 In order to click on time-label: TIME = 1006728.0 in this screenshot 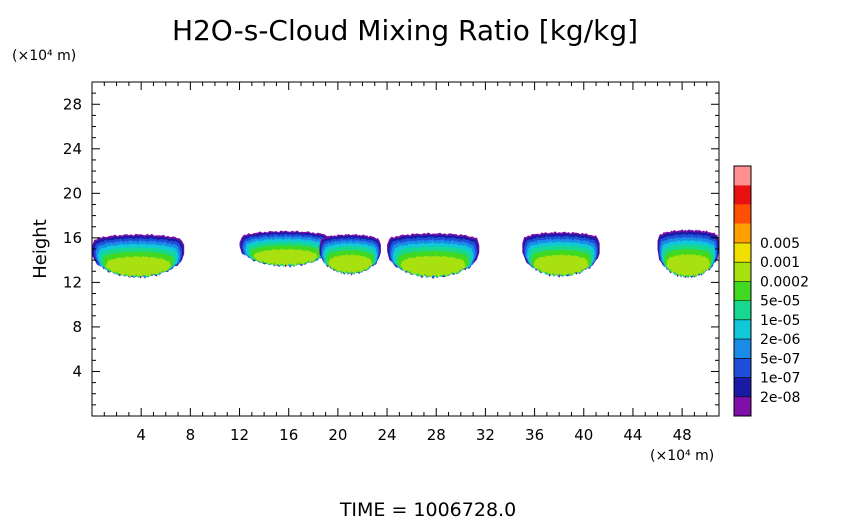, I will do `click(427, 509)`.